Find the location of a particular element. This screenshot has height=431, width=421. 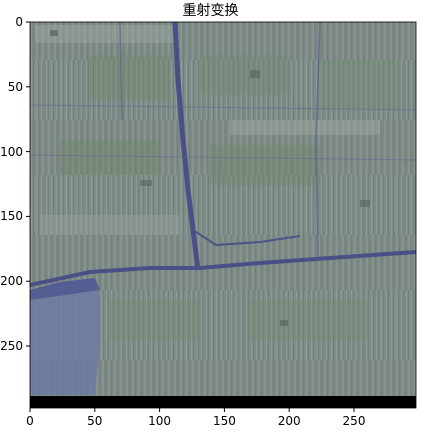

y-tick-label: 200 is located at coordinates (11, 281).